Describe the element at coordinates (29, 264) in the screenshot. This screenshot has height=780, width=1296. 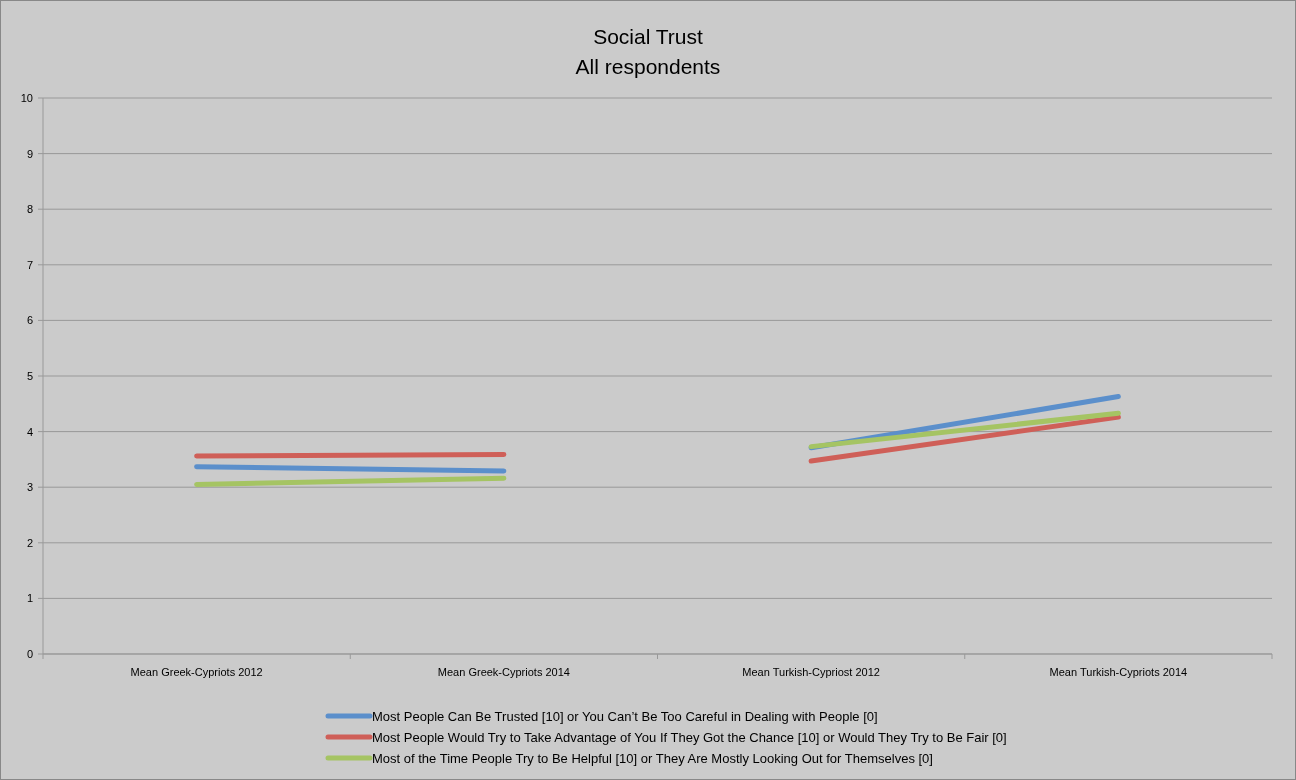
I see `y-tick-label: 7` at that location.